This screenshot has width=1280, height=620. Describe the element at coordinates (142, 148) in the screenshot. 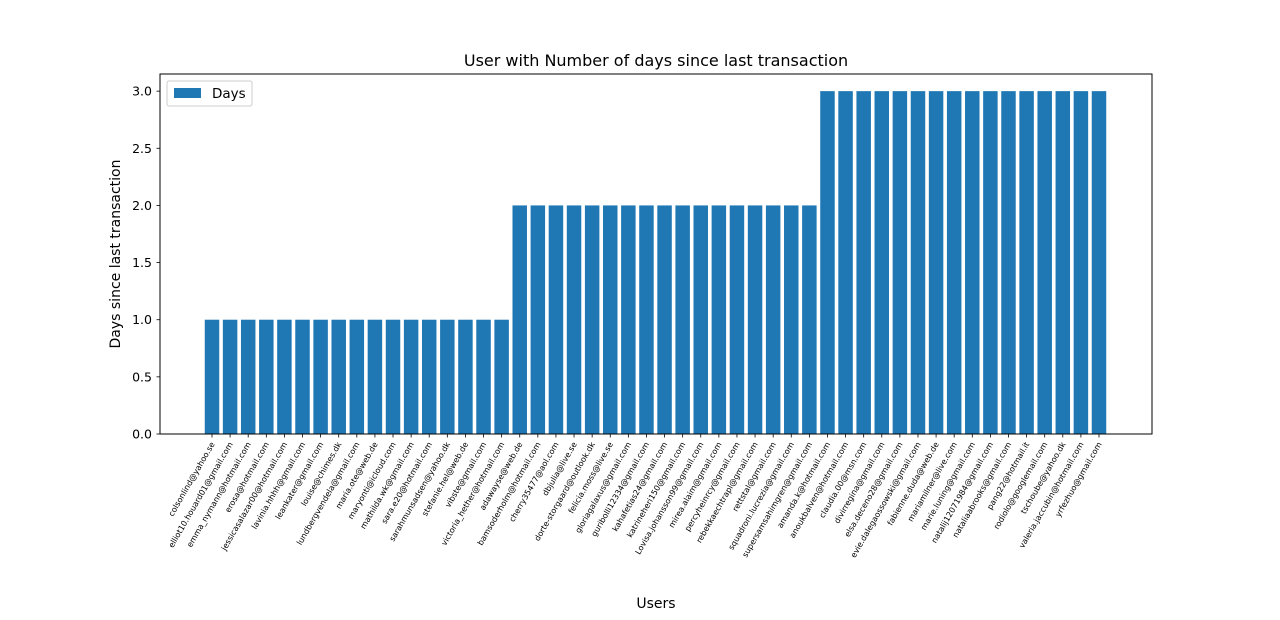

I see `y-tick-label: 2.5` at that location.